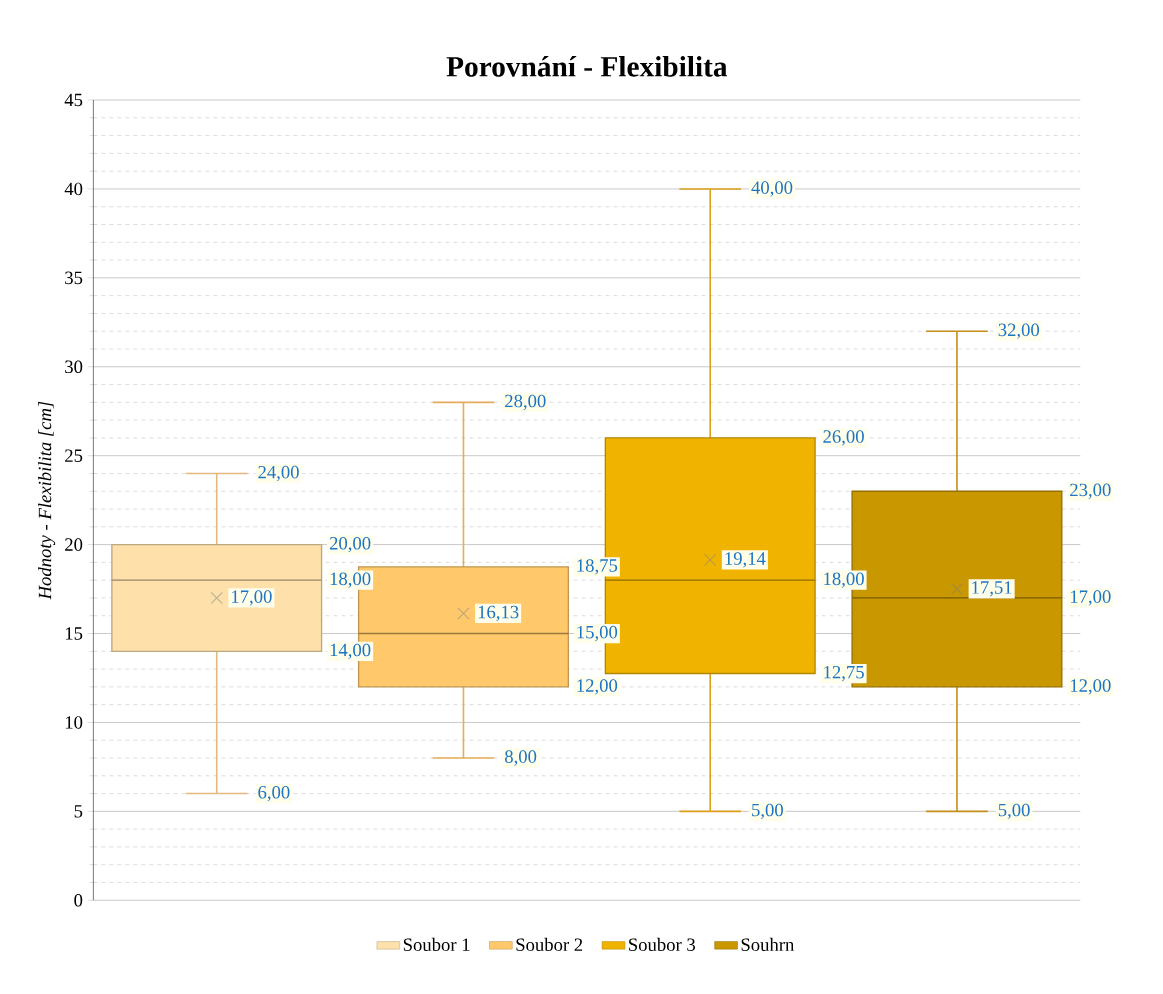 The image size is (1163, 994). Describe the element at coordinates (78, 900) in the screenshot. I see `y-tick-label: 0` at that location.